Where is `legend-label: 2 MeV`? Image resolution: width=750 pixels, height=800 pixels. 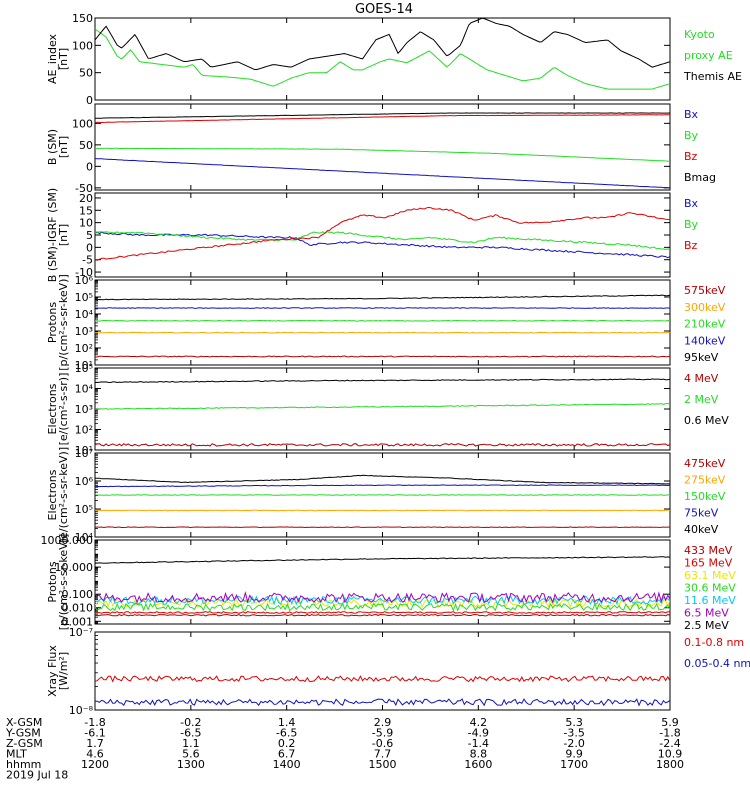
legend-label: 2 MeV is located at coordinates (701, 399).